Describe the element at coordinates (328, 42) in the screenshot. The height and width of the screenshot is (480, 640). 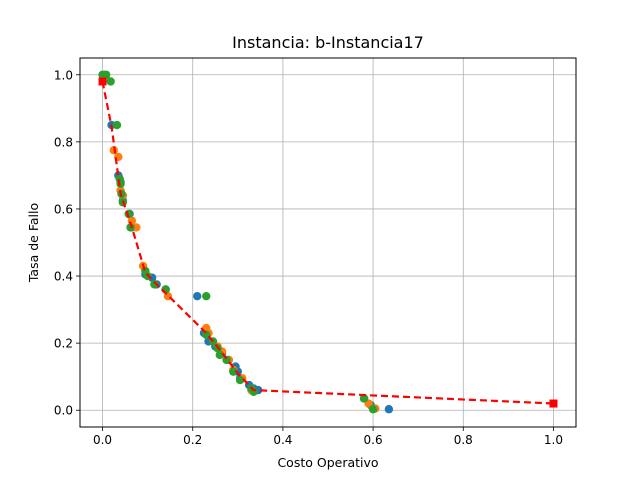
I see `chart-title: Instancia: b-Instancia17` at that location.